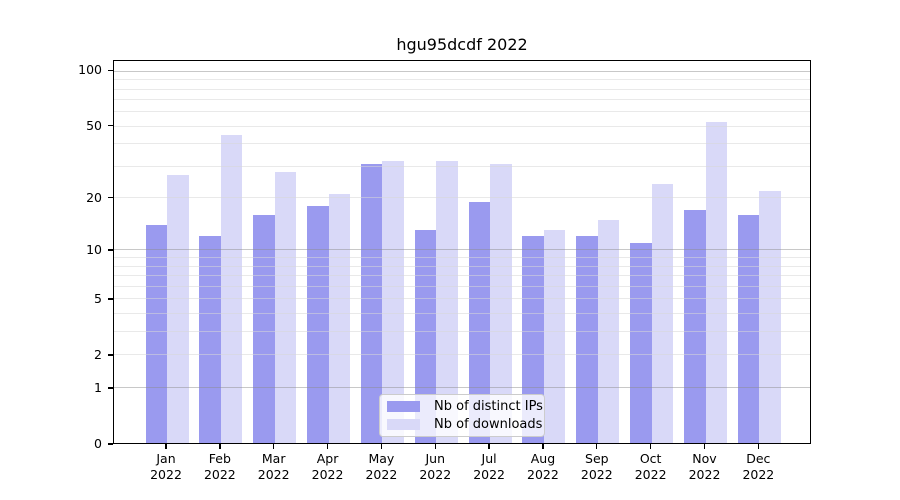 The image size is (900, 500). Describe the element at coordinates (403, 424) in the screenshot. I see `legend-swatch-downloads` at that location.